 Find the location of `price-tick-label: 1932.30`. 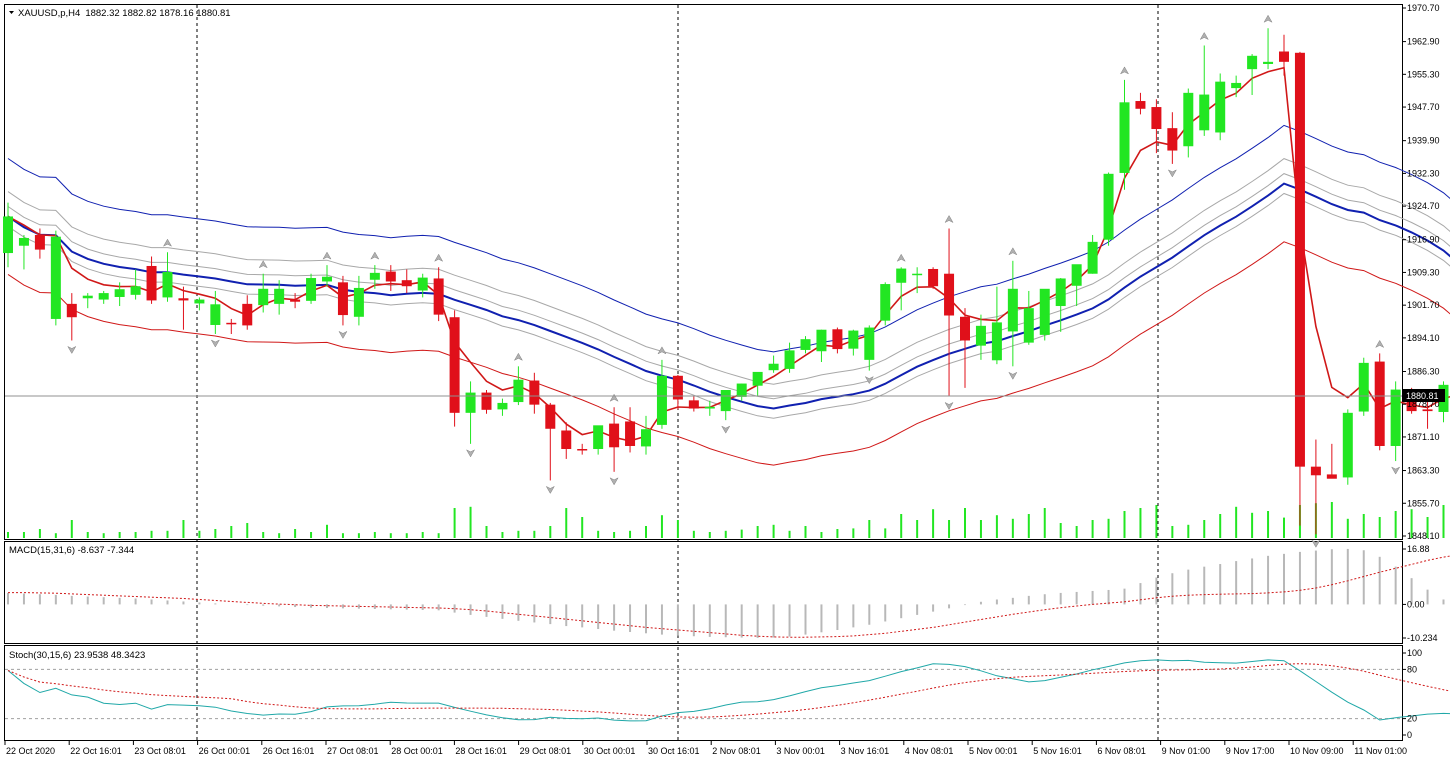

price-tick-label: 1932.30 is located at coordinates (1423, 173).